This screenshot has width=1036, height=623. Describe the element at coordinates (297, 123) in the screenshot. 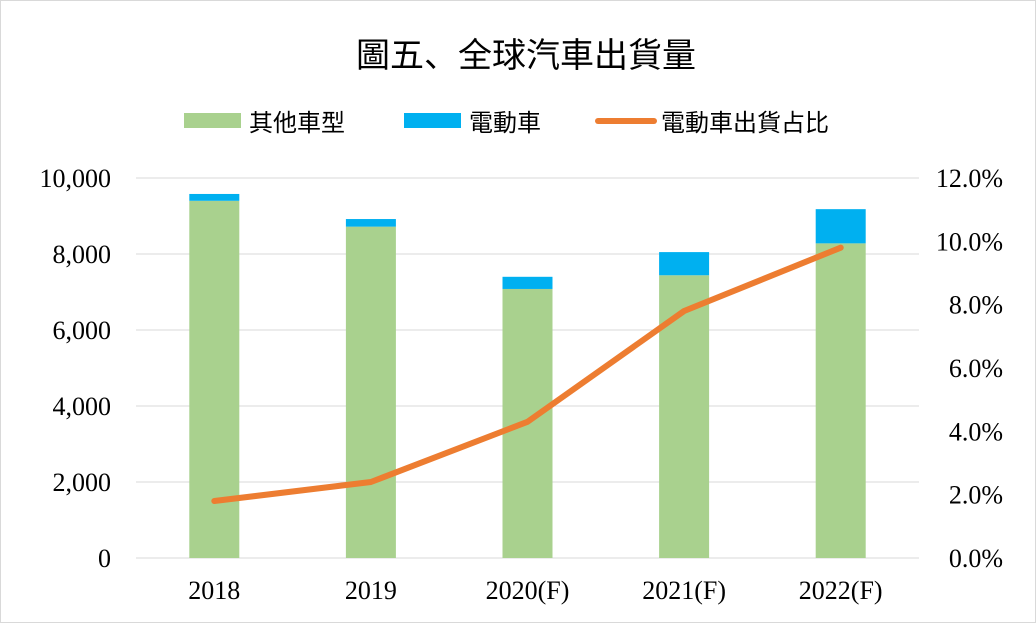

I see `legend-label-other: 其他車型` at that location.